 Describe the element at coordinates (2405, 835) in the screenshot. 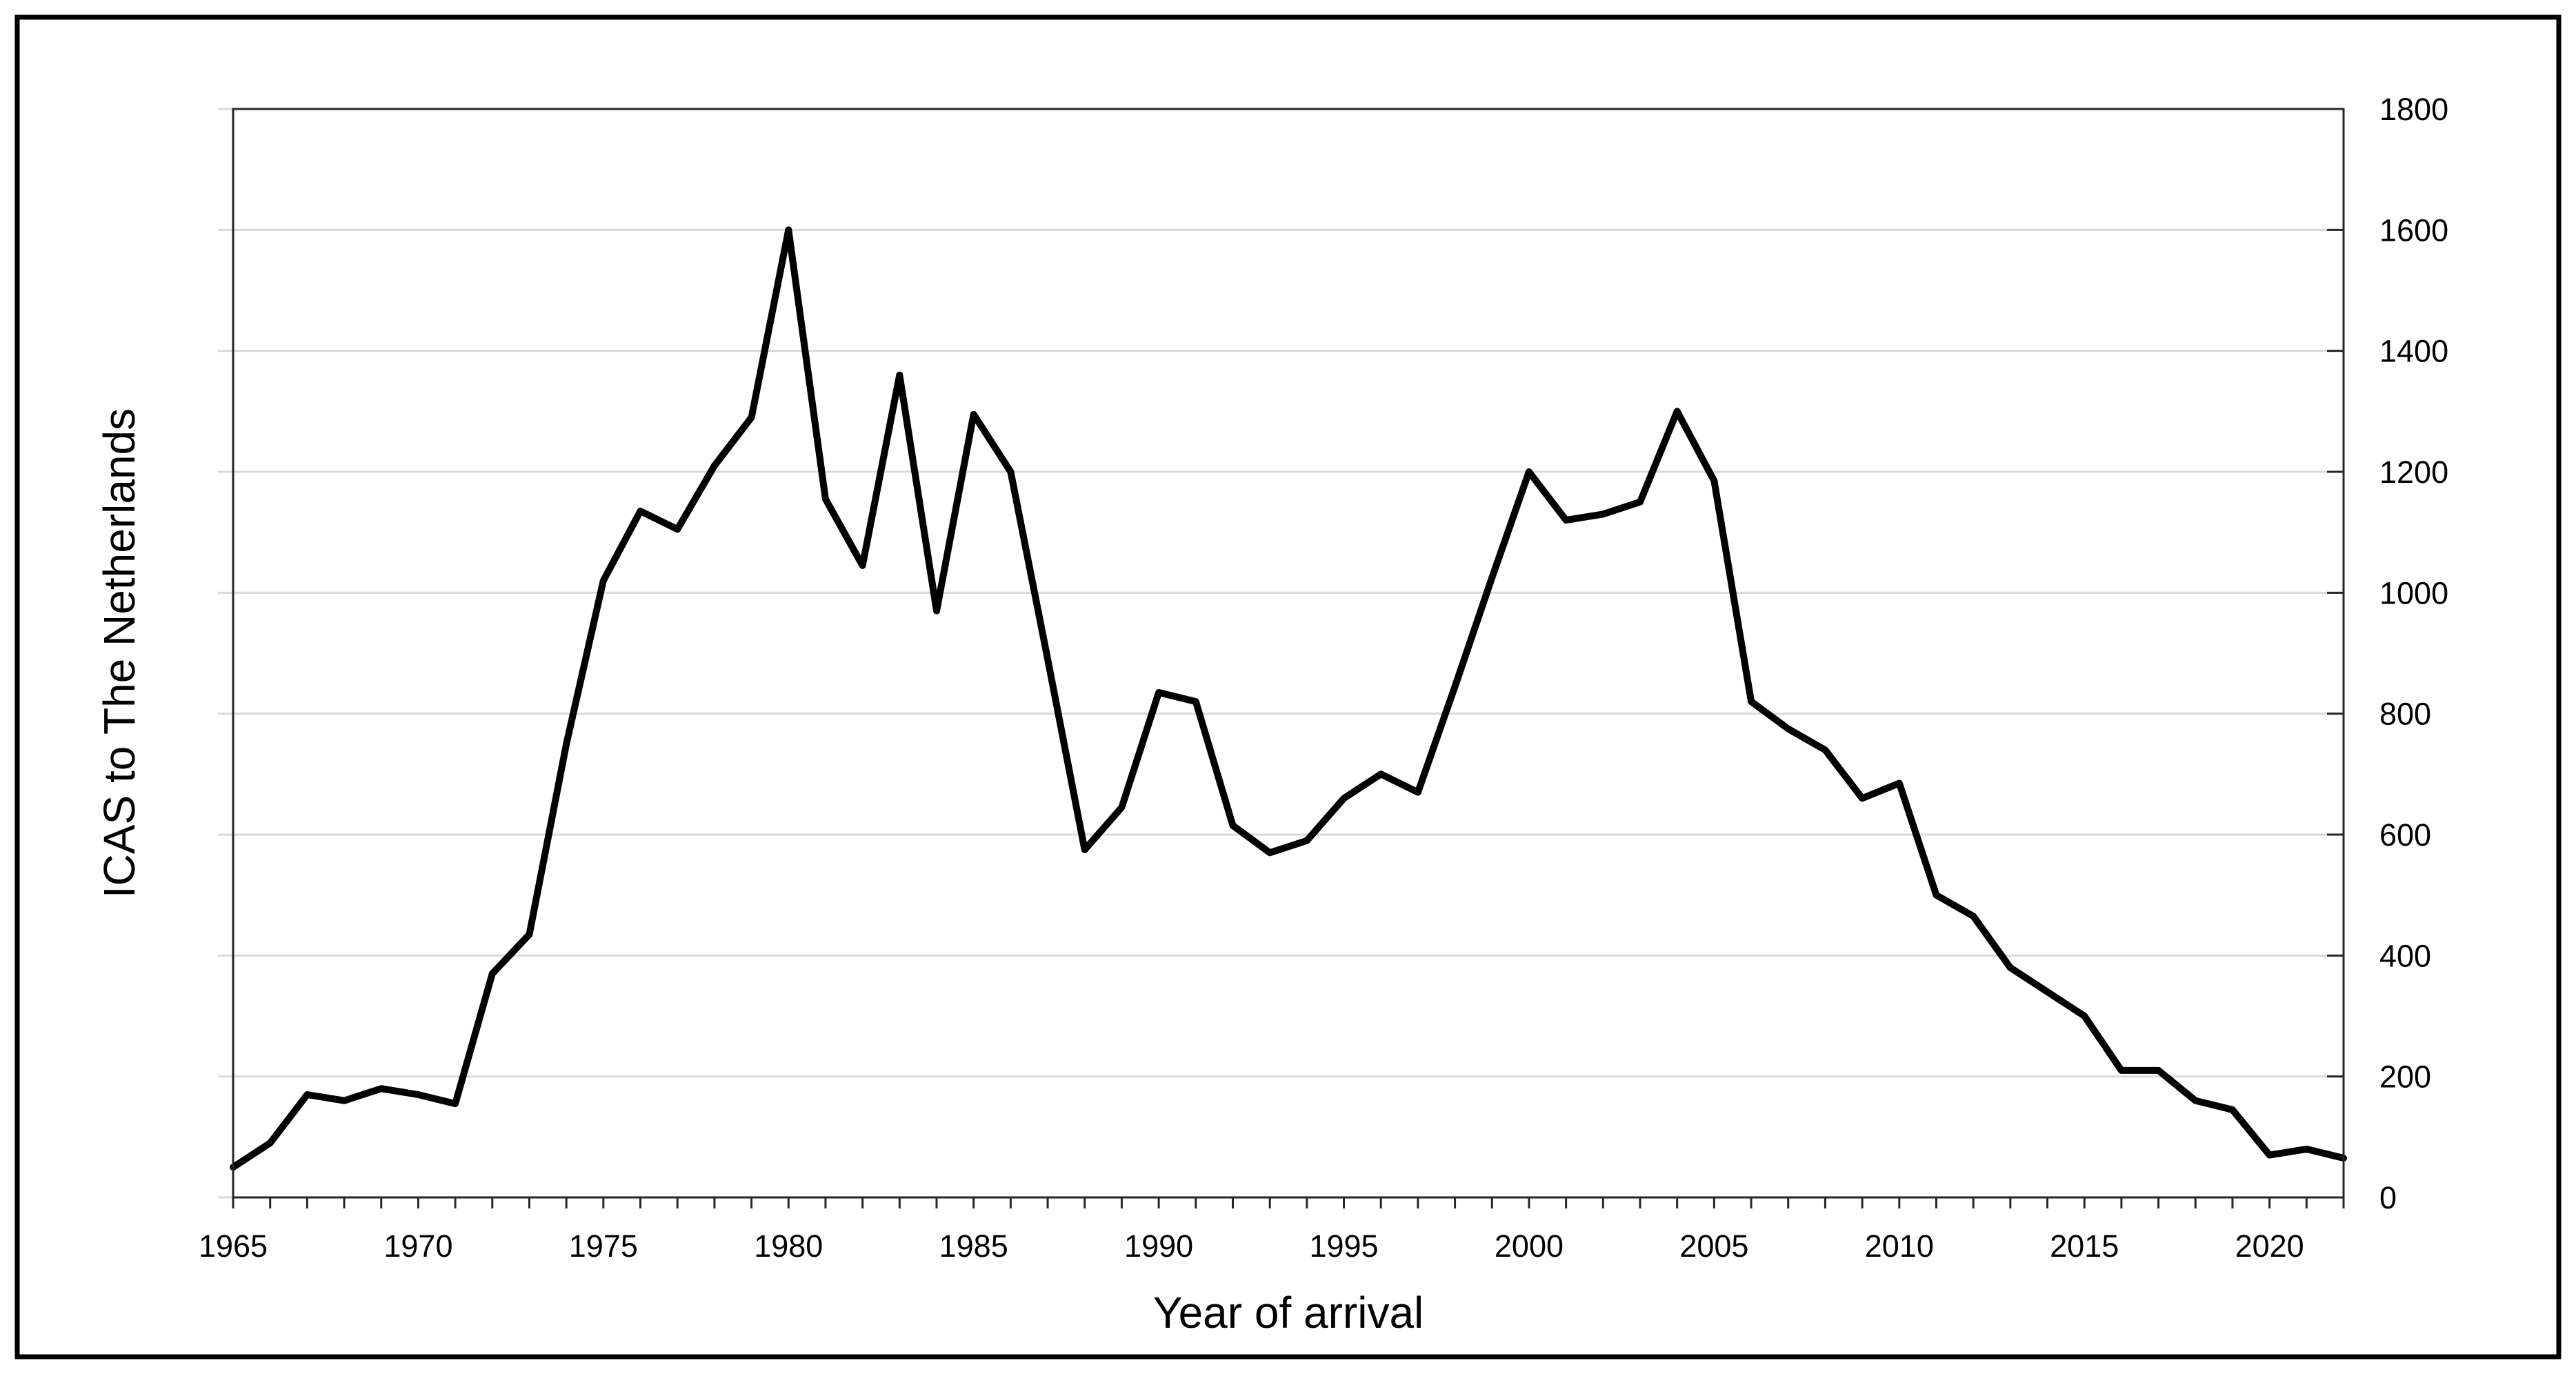

I see `y-tick-label: 600` at that location.